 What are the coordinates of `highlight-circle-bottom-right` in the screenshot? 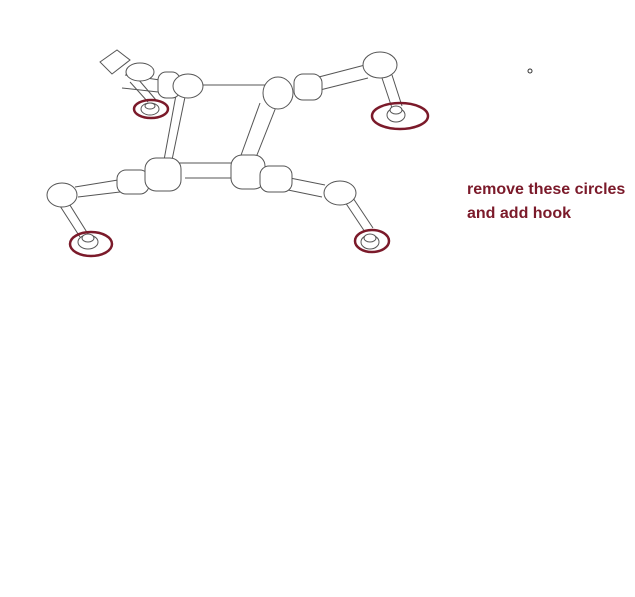 It's located at (372, 241).